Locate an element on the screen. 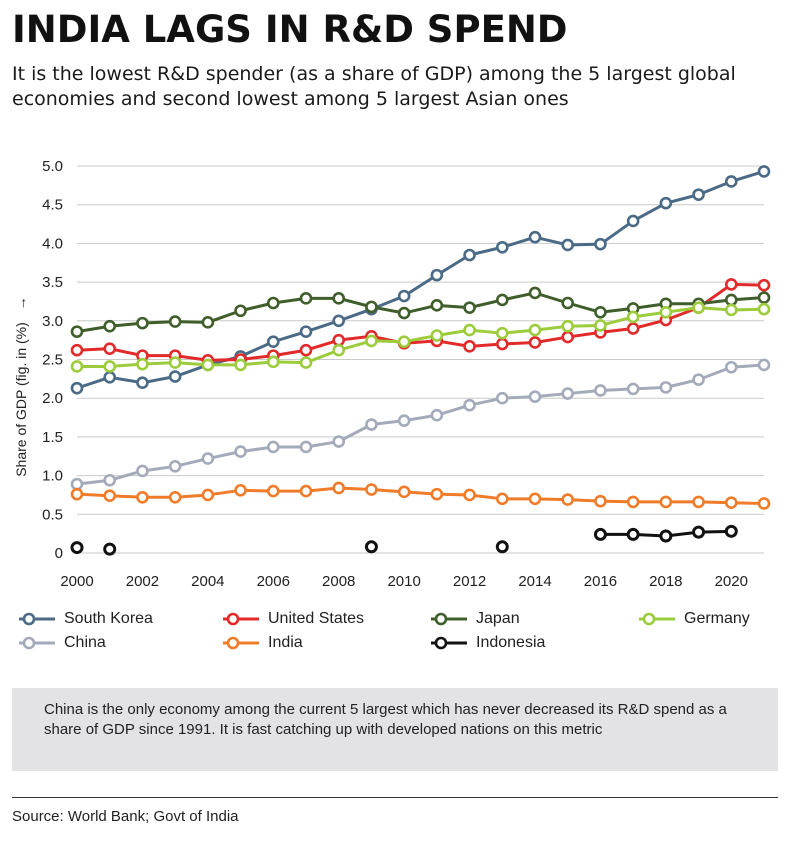 This screenshot has height=844, width=801. x-tick-label: 2002 is located at coordinates (142, 581).